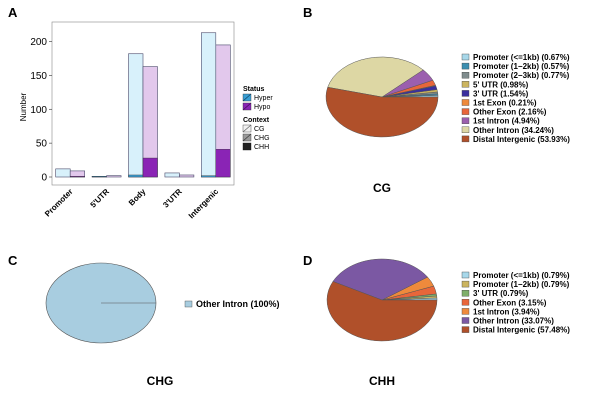 The height and width of the screenshot is (400, 600). What do you see at coordinates (521, 57) in the screenshot?
I see `legend-label: Promoter (<=1kb) (0.67%)` at bounding box center [521, 57].